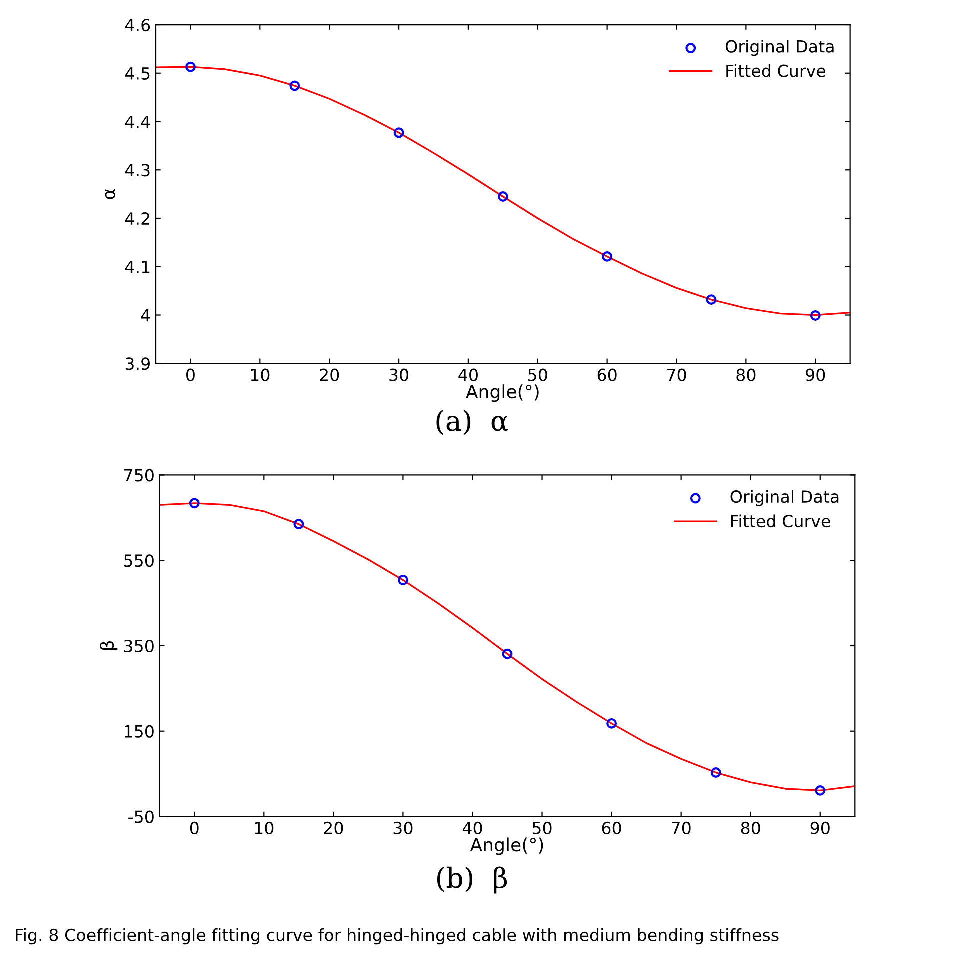 The width and height of the screenshot is (963, 962). I want to click on y-tick-label: 4.4, so click(137, 122).